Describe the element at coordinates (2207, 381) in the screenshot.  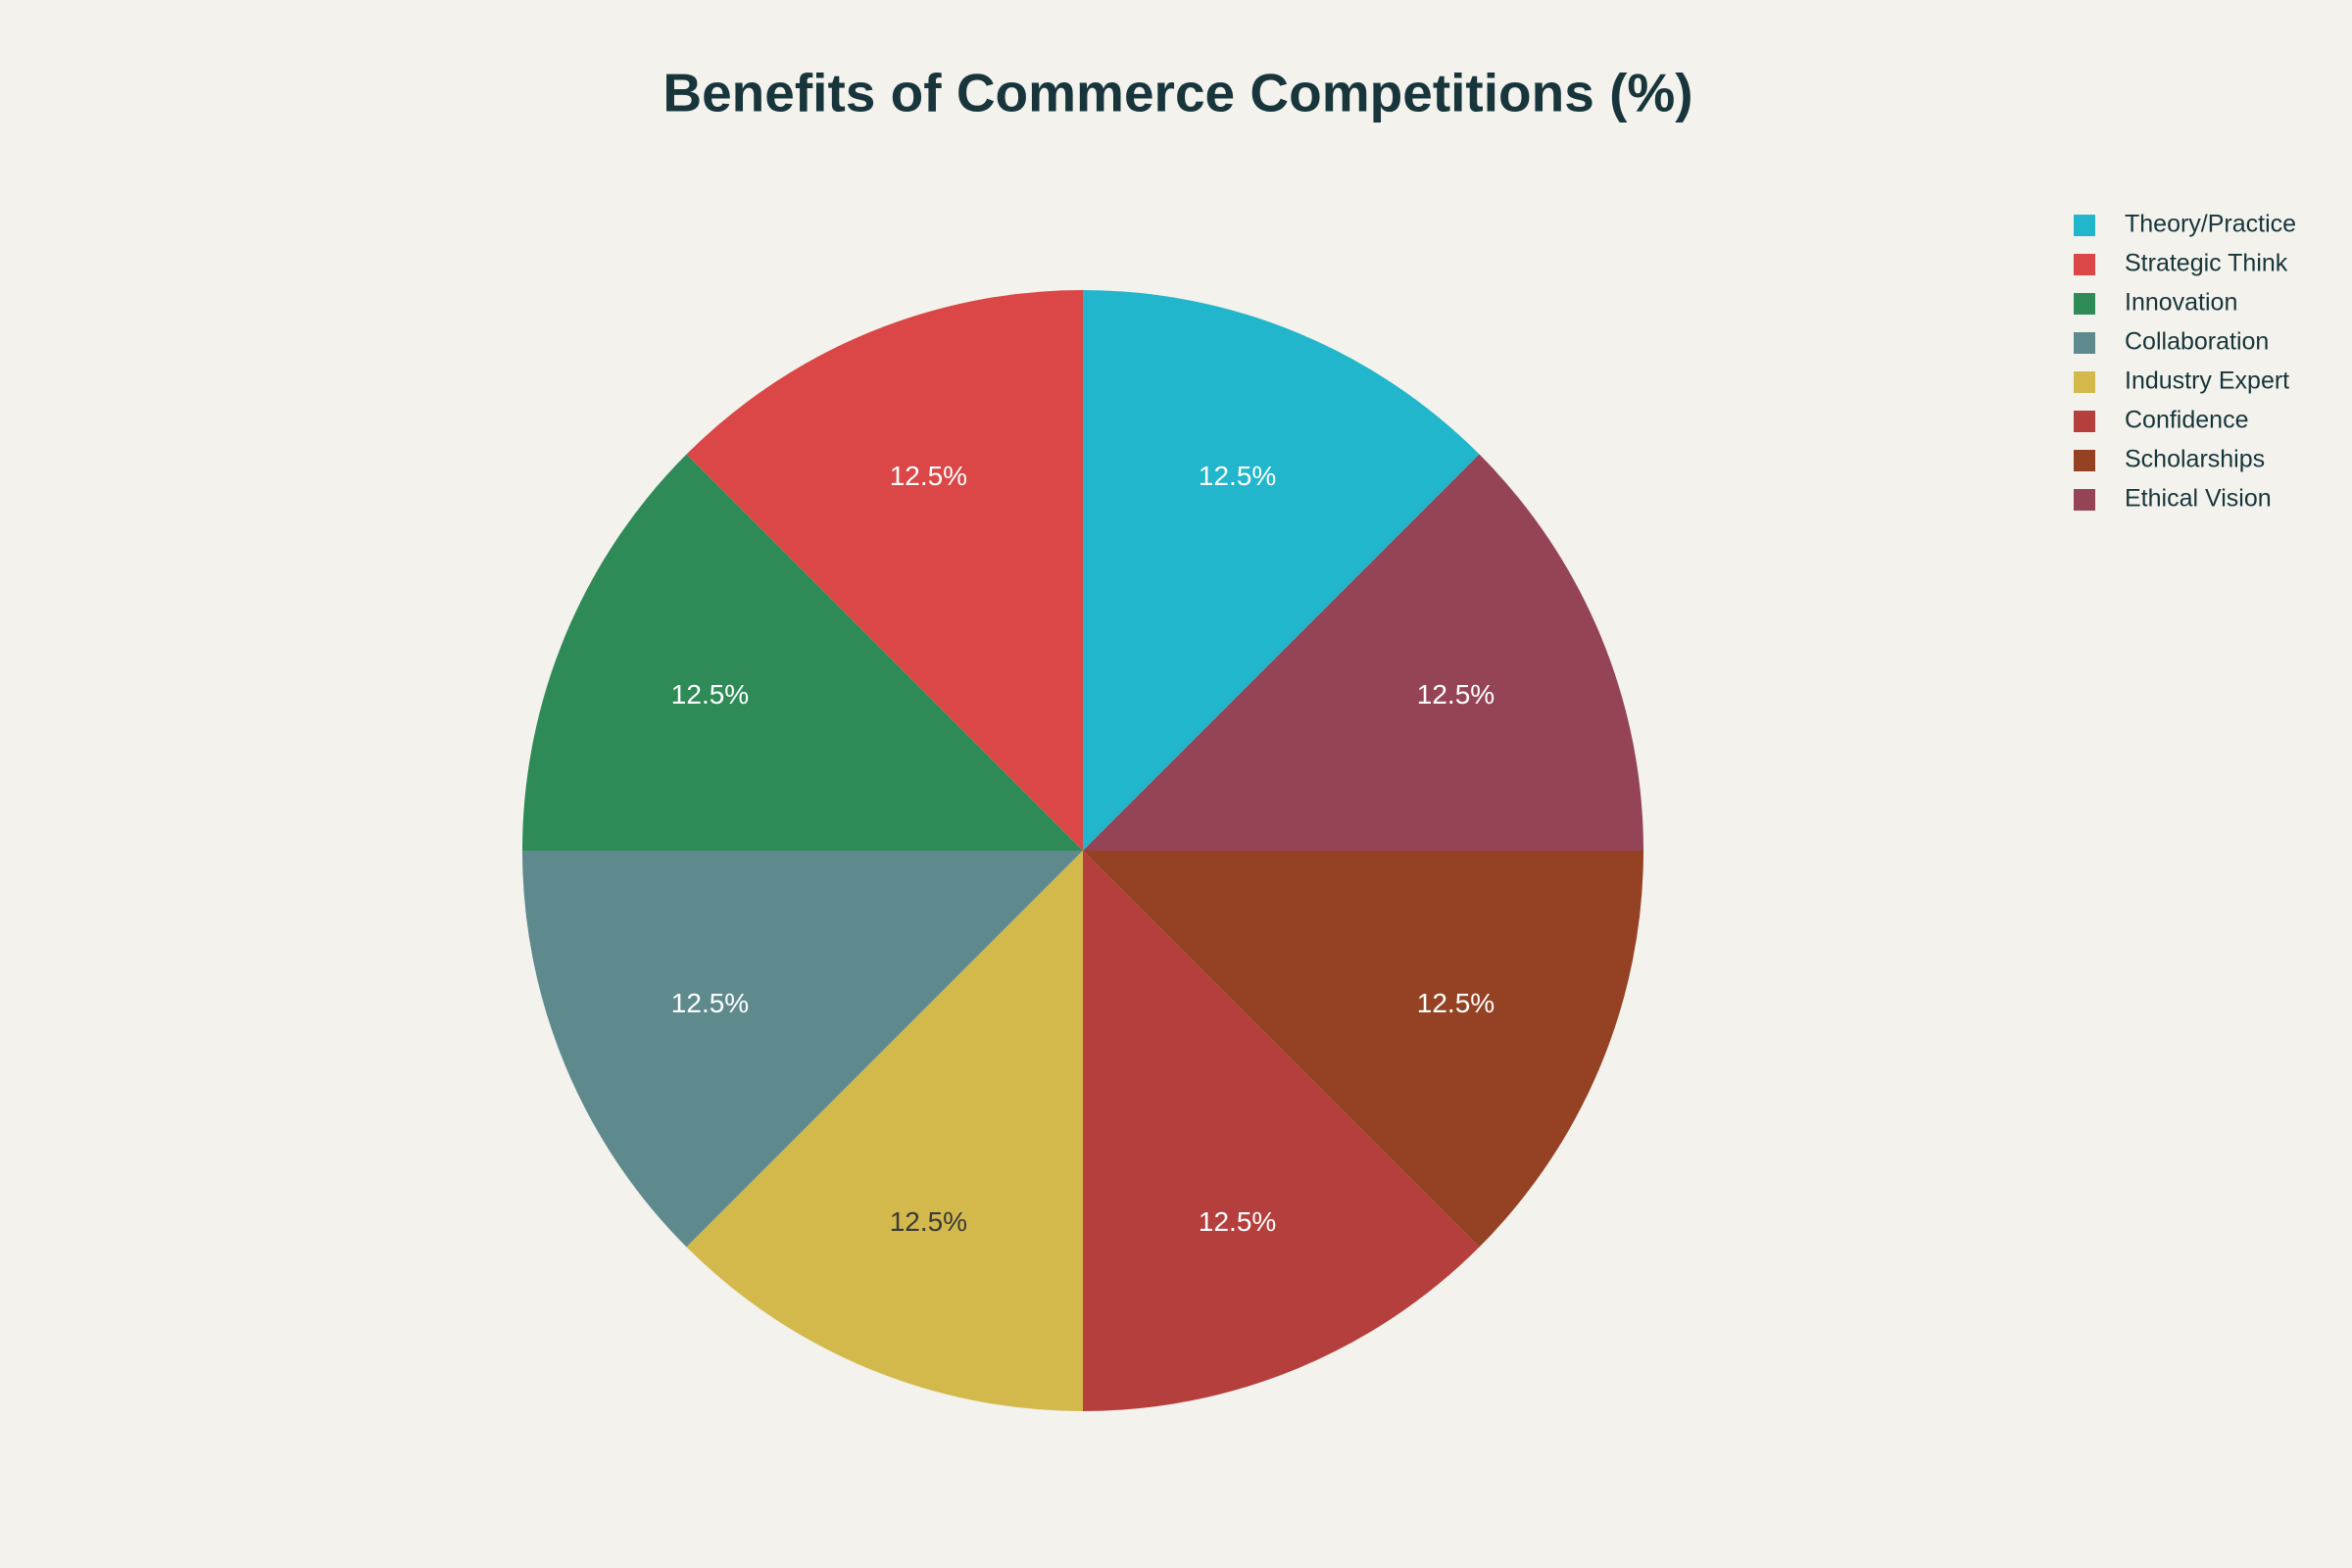
I see `legend-label: Industry Expert` at that location.